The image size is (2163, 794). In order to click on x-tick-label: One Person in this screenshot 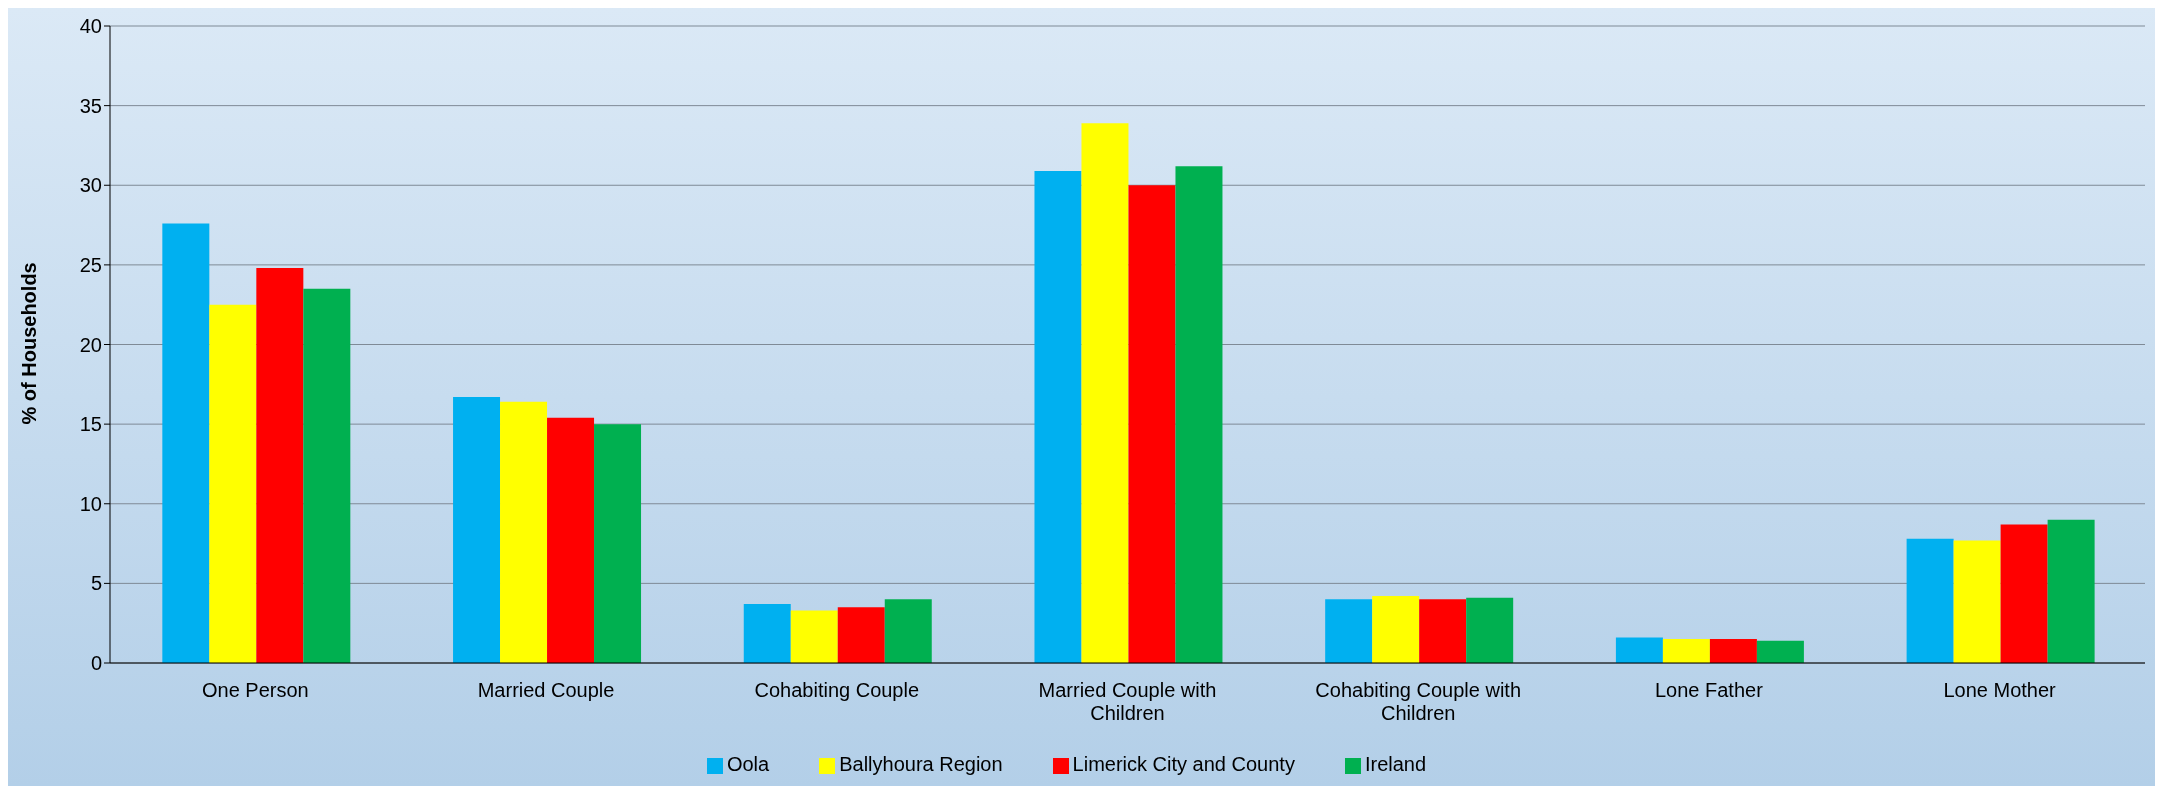, I will do `click(255, 690)`.